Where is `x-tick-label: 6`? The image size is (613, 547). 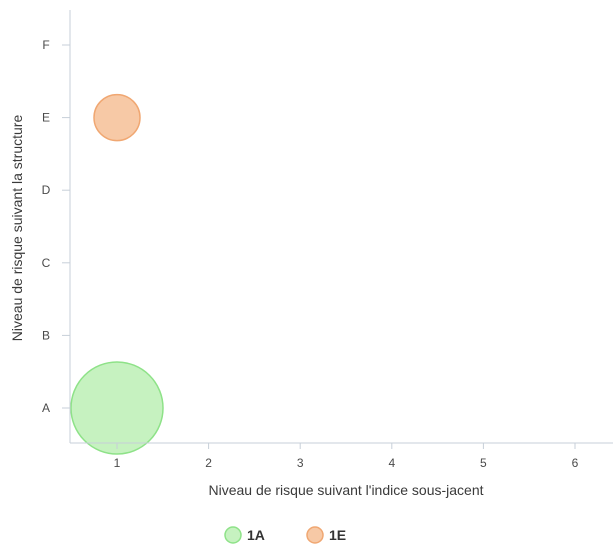 x-tick-label: 6 is located at coordinates (575, 463).